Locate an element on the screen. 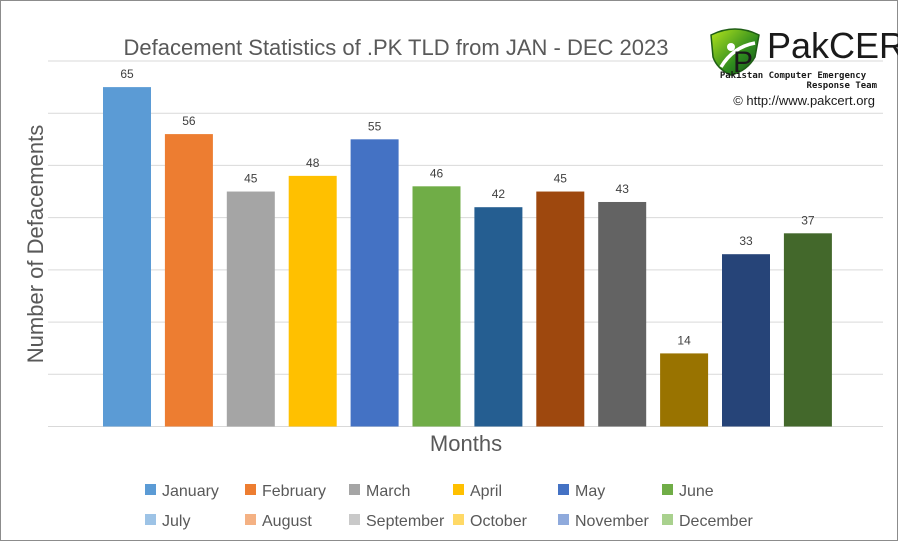  data-label: 48 is located at coordinates (313, 163).